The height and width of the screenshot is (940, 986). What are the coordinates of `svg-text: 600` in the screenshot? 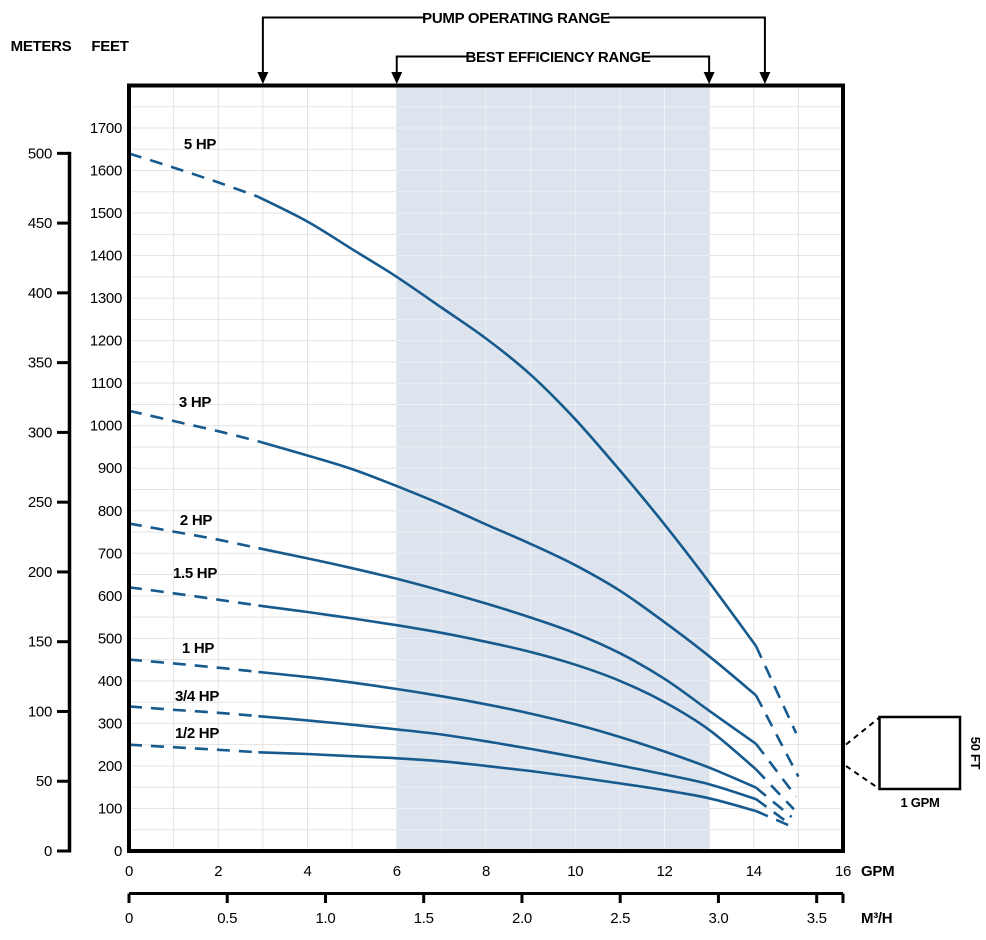 It's located at (110, 596).